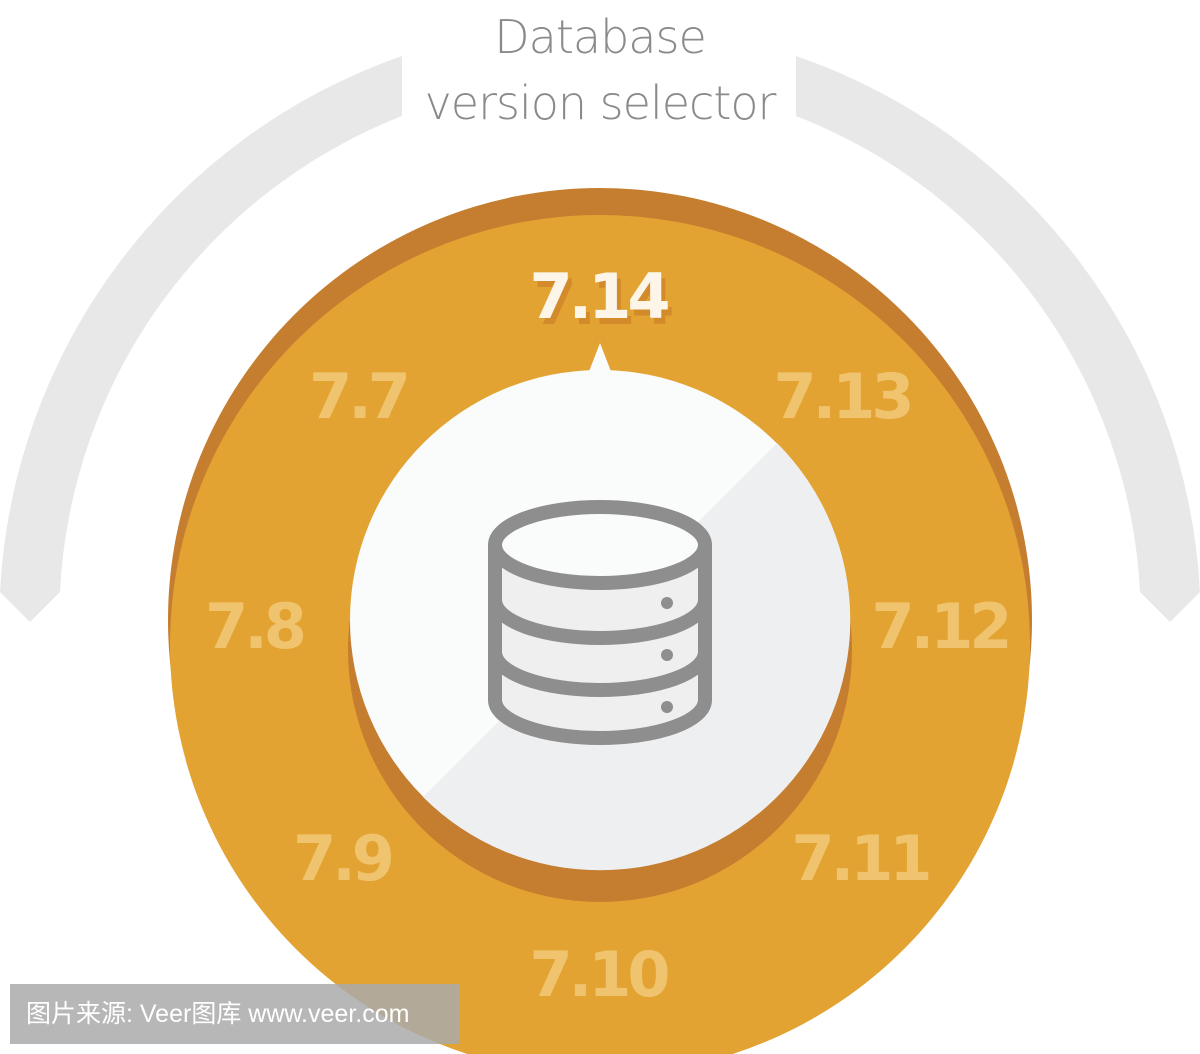 The image size is (1200, 1054). I want to click on pointer, so click(600, 358).